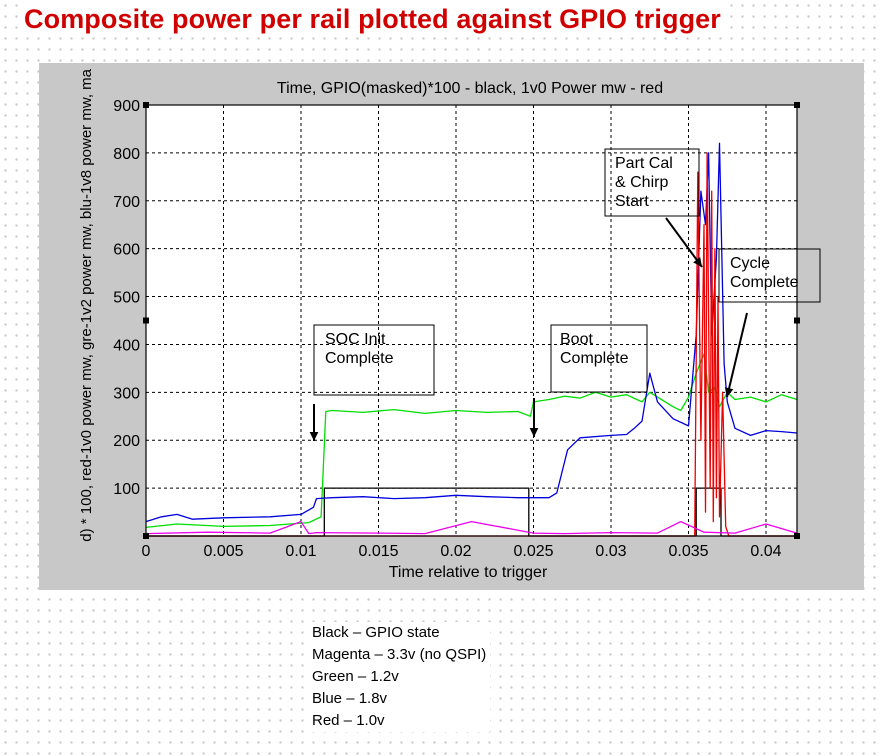 Image resolution: width=884 pixels, height=756 pixels. What do you see at coordinates (632, 201) in the screenshot?
I see `annotation-text: Start` at bounding box center [632, 201].